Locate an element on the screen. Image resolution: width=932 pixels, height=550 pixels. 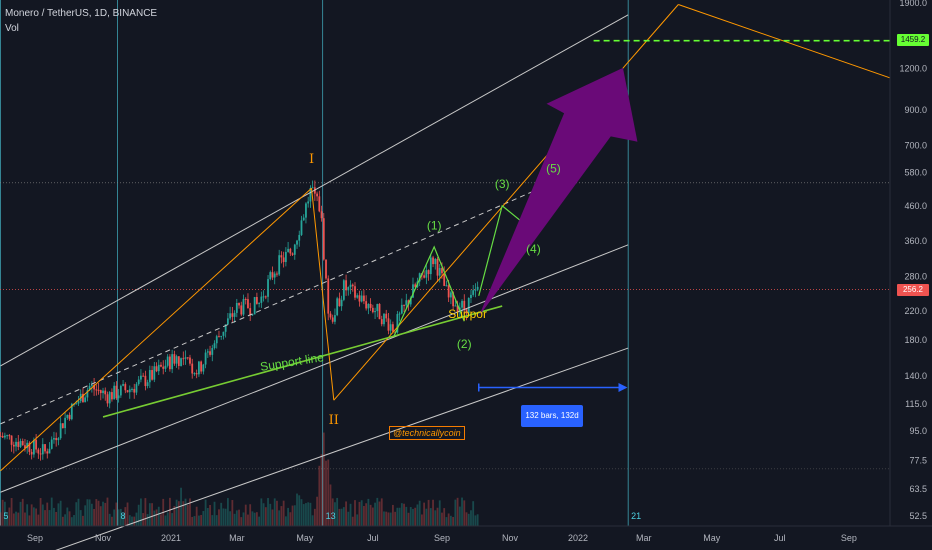
price-tick-label: 900.0 is located at coordinates (915, 110).